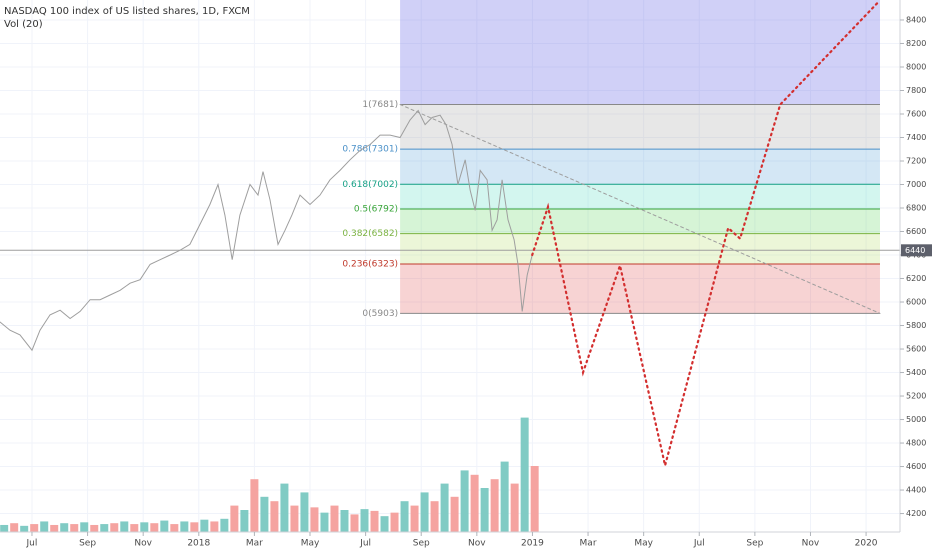 The width and height of the screenshot is (932, 550). What do you see at coordinates (916, 490) in the screenshot?
I see `y-tick-label: 4400` at bounding box center [916, 490].